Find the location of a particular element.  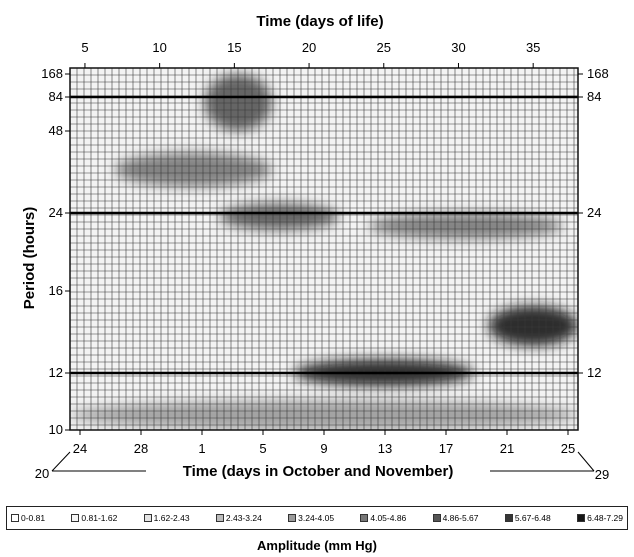

legend-label: 0.81-1.62 is located at coordinates (99, 518).